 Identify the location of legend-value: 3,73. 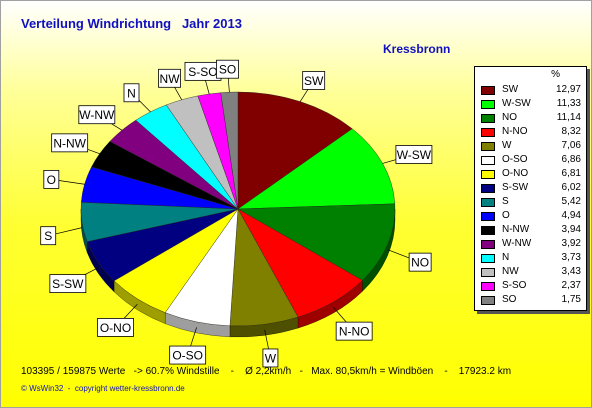
(571, 257).